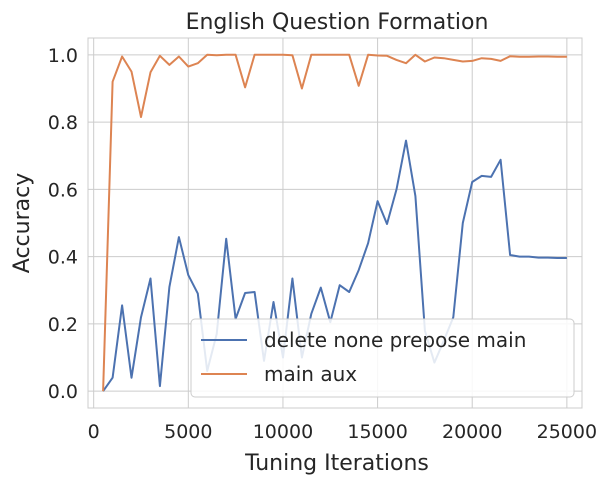 The width and height of the screenshot is (609, 482). Describe the element at coordinates (395, 340) in the screenshot. I see `legend-label-delete-none-prepose-main: delete none prepose main` at that location.